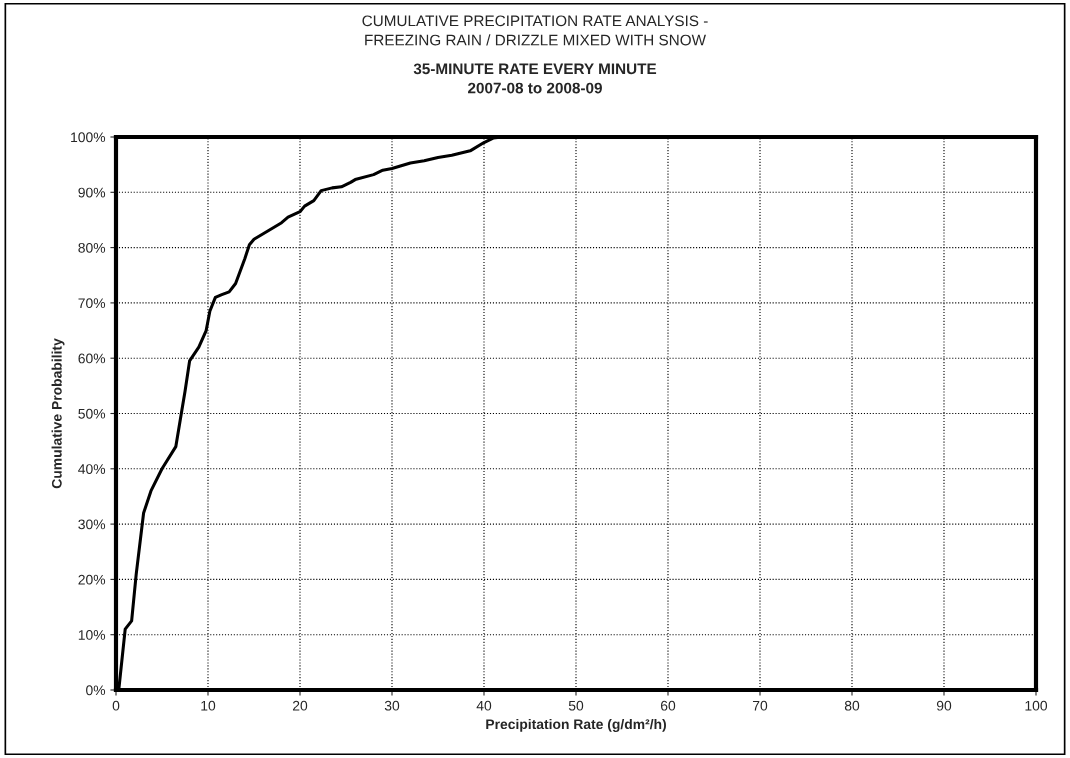  Describe the element at coordinates (96, 690) in the screenshot. I see `y-tick-label: 0%` at that location.